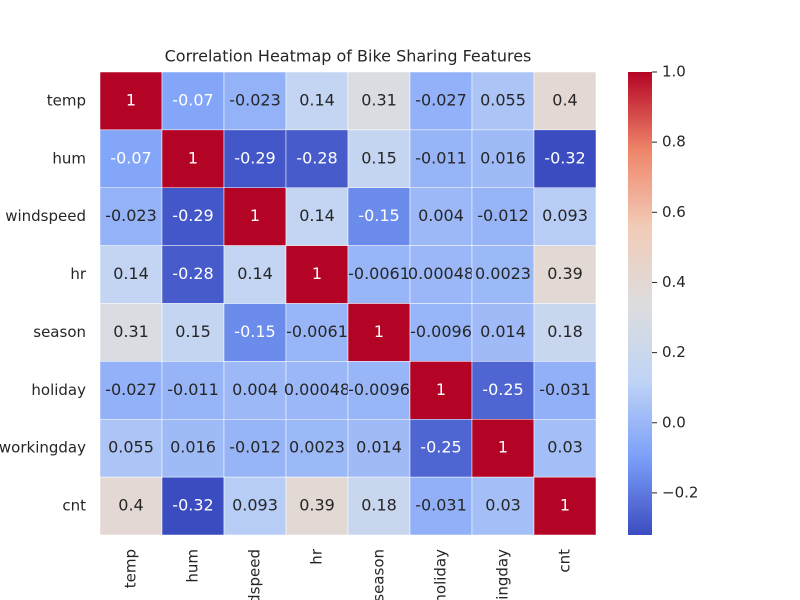 This screenshot has width=800, height=600. What do you see at coordinates (317, 556) in the screenshot?
I see `x-tick-label: hr` at bounding box center [317, 556].